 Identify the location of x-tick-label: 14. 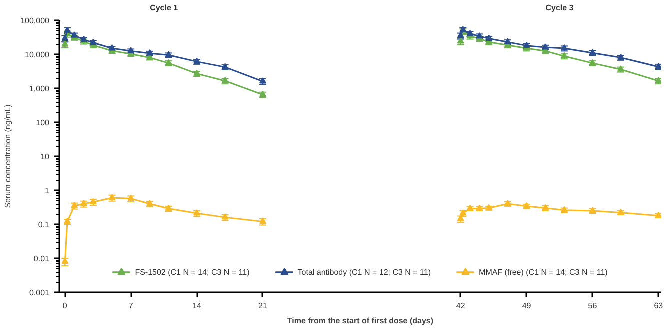
(197, 306).